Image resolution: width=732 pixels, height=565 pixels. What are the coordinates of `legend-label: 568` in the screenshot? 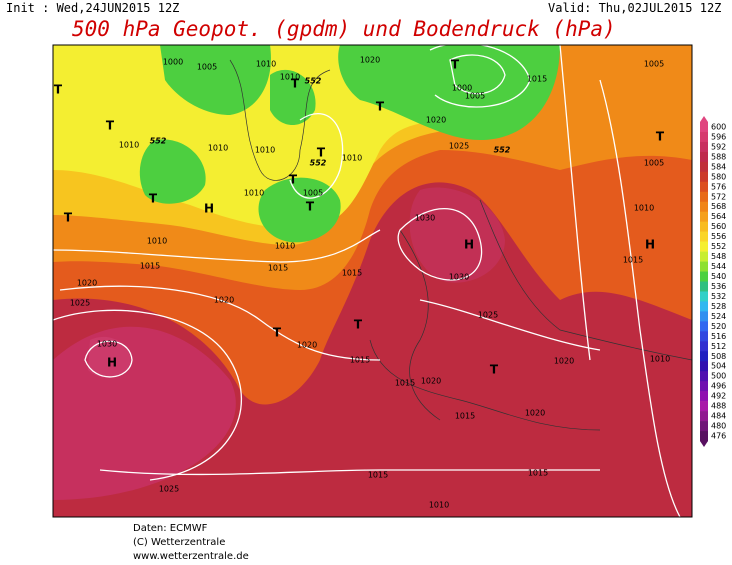 It's located at (718, 206).